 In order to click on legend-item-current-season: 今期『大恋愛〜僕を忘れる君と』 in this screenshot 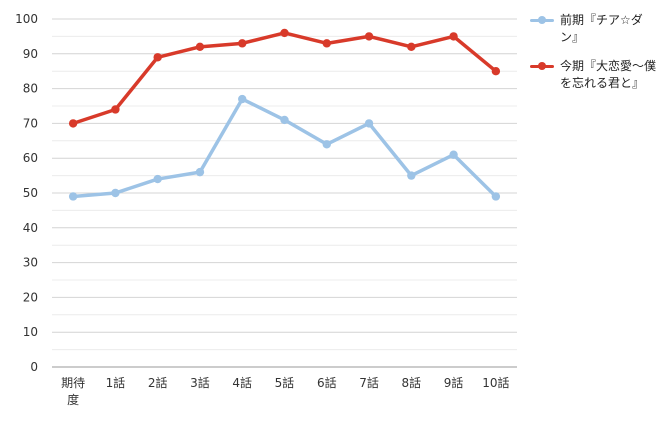, I will do `click(592, 75)`.